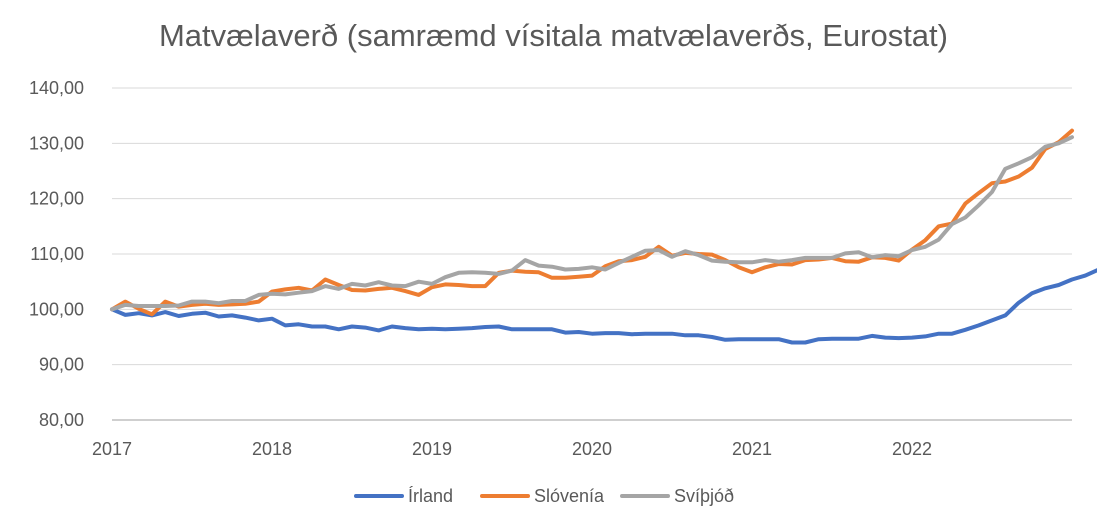  Describe the element at coordinates (56, 143) in the screenshot. I see `y-tick-label: 130,00` at that location.